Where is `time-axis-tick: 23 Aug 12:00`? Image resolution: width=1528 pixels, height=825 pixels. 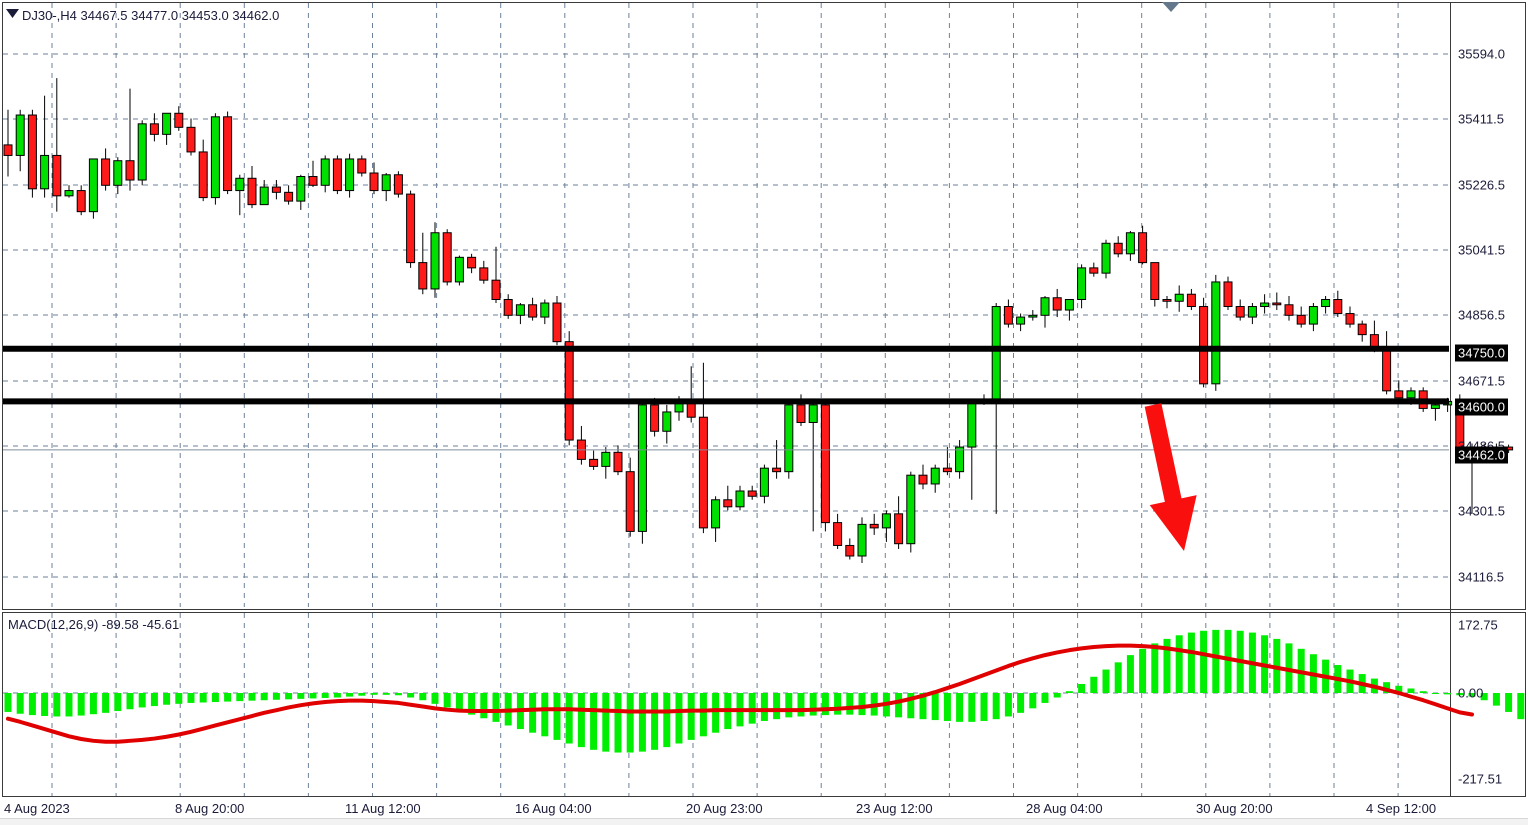 time-axis-tick: 23 Aug 12:00 is located at coordinates (894, 808).